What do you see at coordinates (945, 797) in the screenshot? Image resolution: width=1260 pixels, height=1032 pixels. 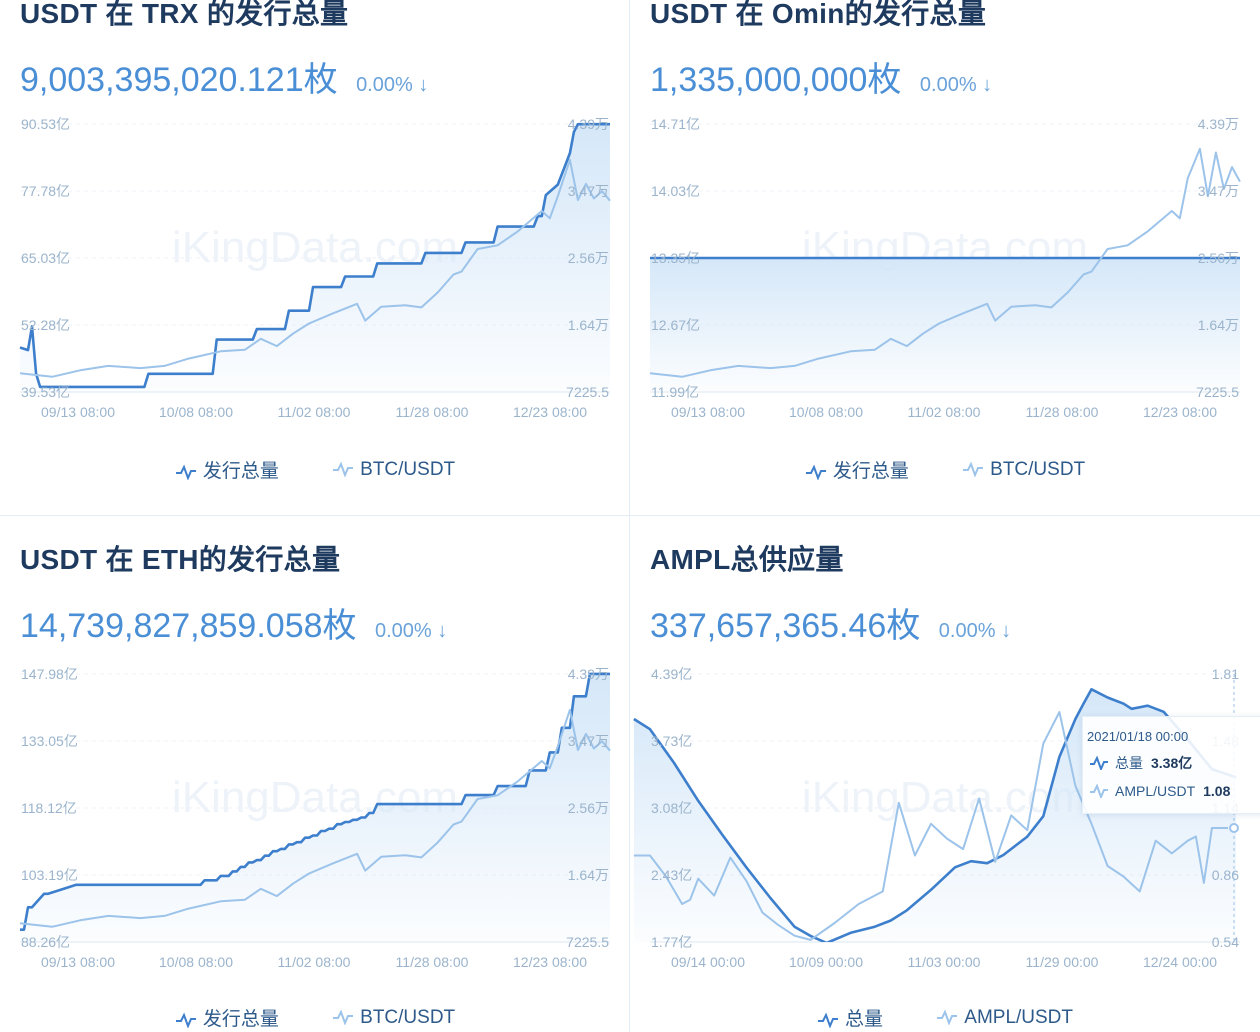 I see `watermark-text: iKingData.com` at bounding box center [945, 797].